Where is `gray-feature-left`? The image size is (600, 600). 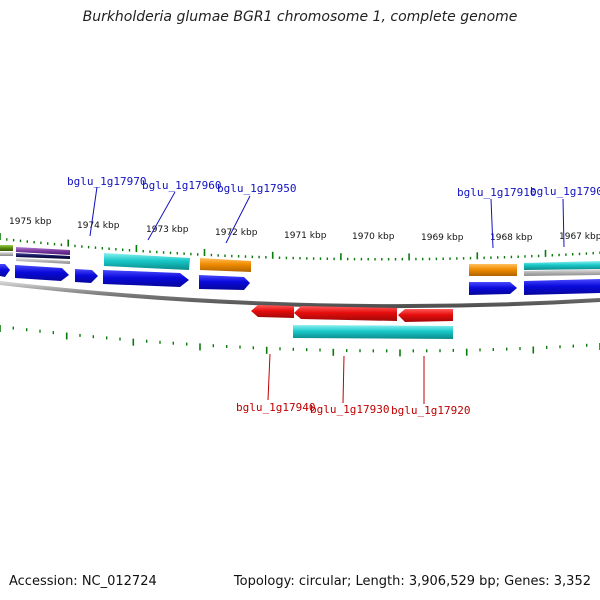 gray-feature-left is located at coordinates (6, 254).